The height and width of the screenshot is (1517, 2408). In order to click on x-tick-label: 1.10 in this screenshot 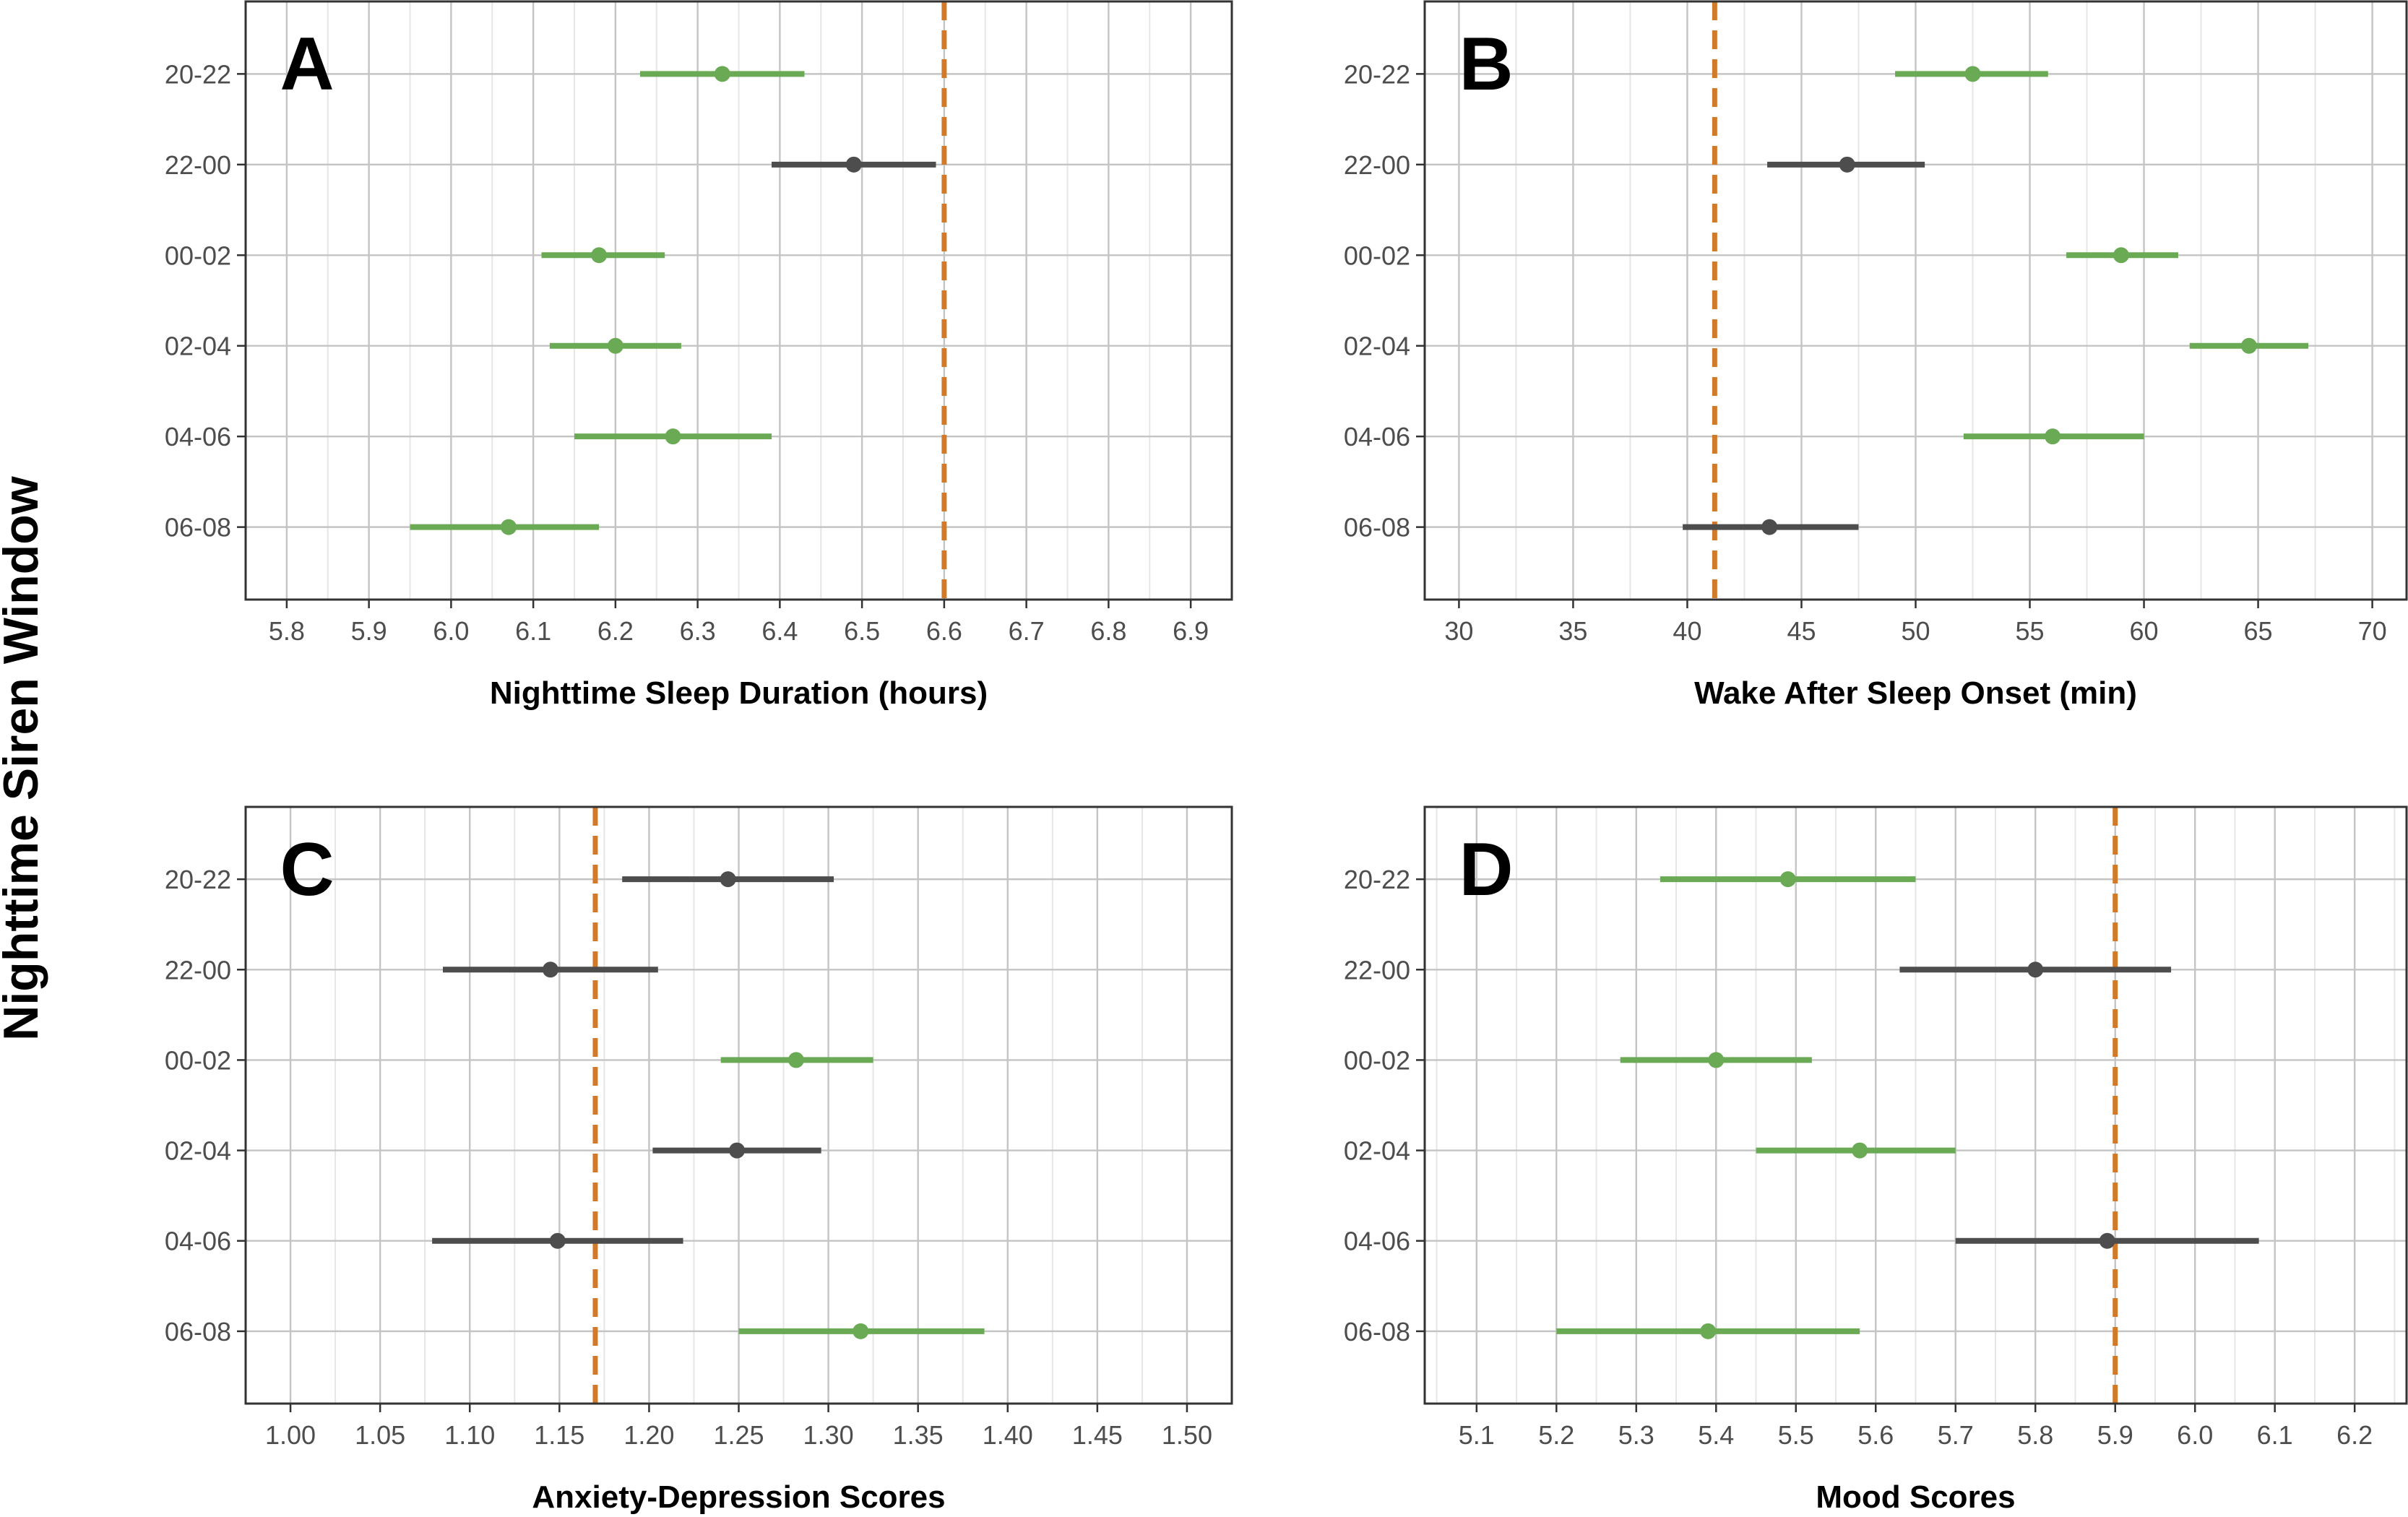, I will do `click(469, 1435)`.